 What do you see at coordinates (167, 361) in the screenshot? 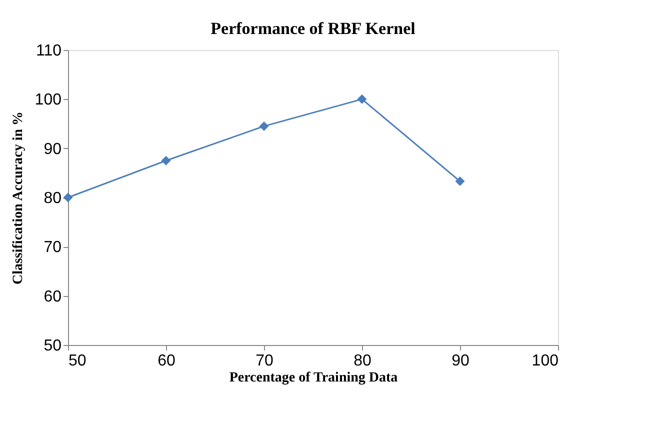
I see `x-tick-label: 60` at bounding box center [167, 361].